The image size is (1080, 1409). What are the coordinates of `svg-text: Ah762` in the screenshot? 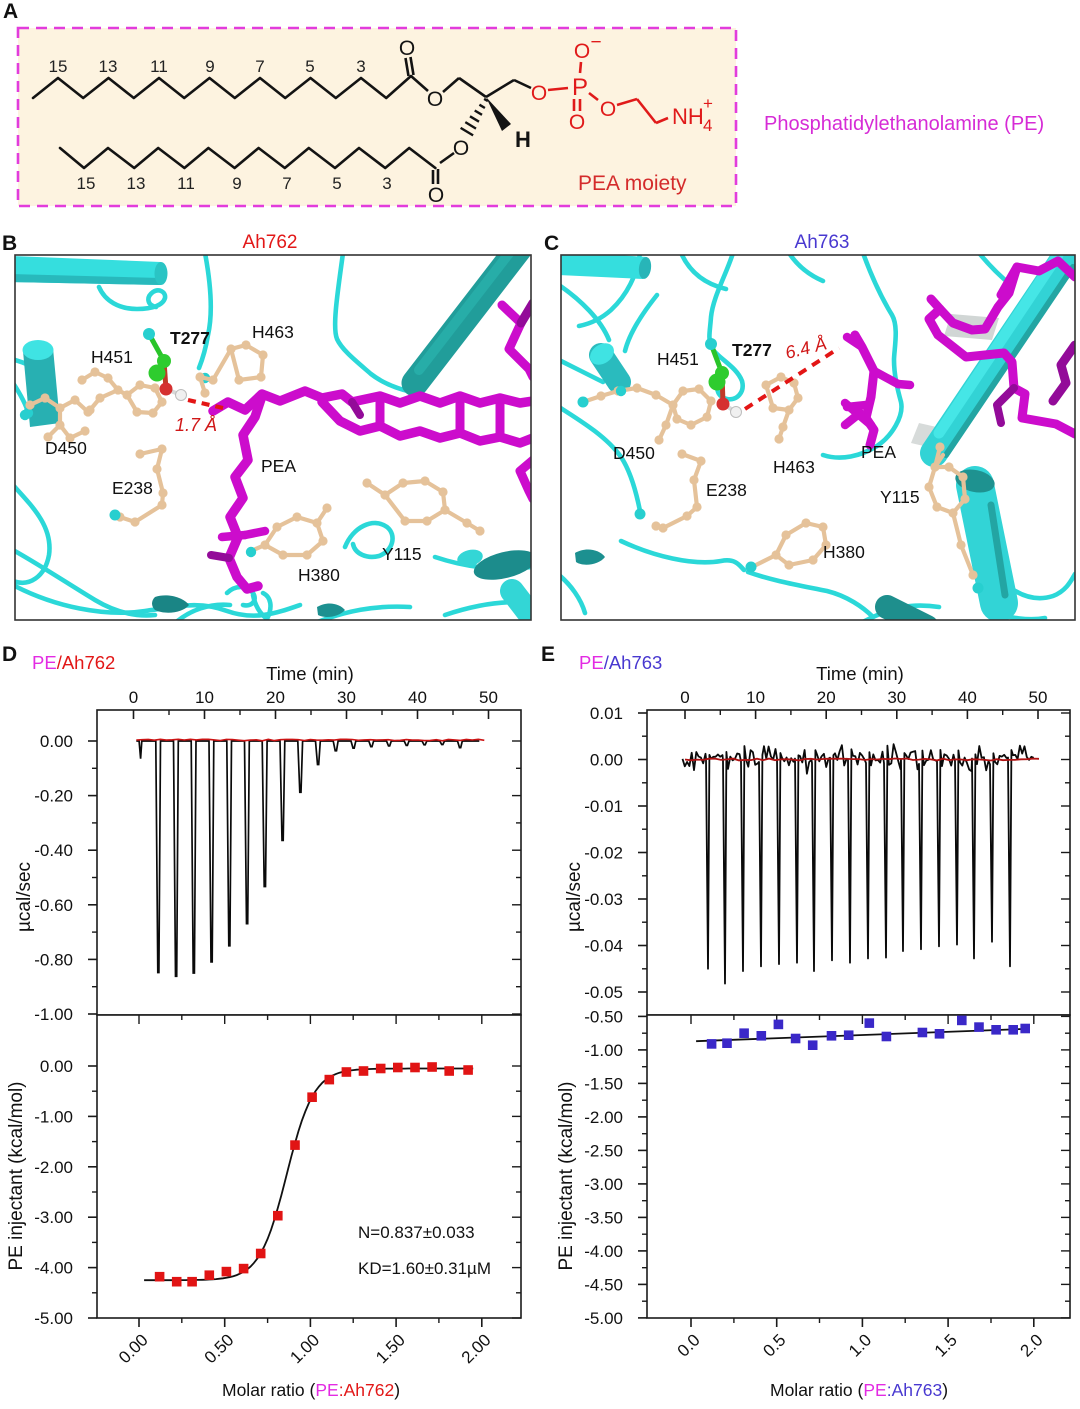 It's located at (270, 242).